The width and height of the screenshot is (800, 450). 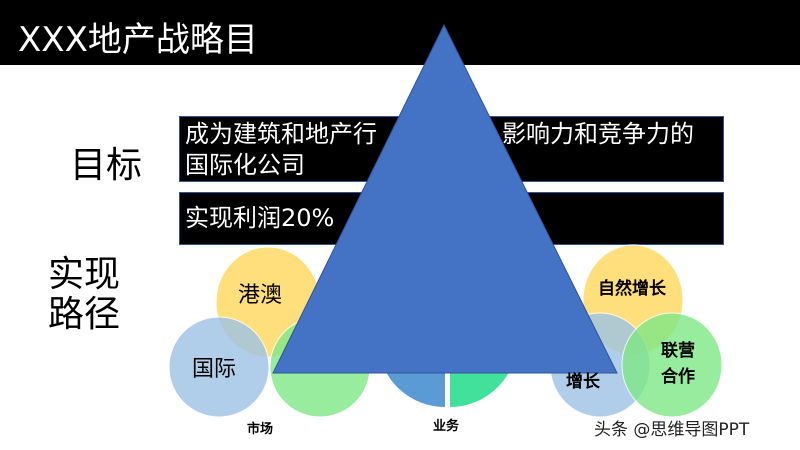 I want to click on circle-international, so click(x=219, y=367).